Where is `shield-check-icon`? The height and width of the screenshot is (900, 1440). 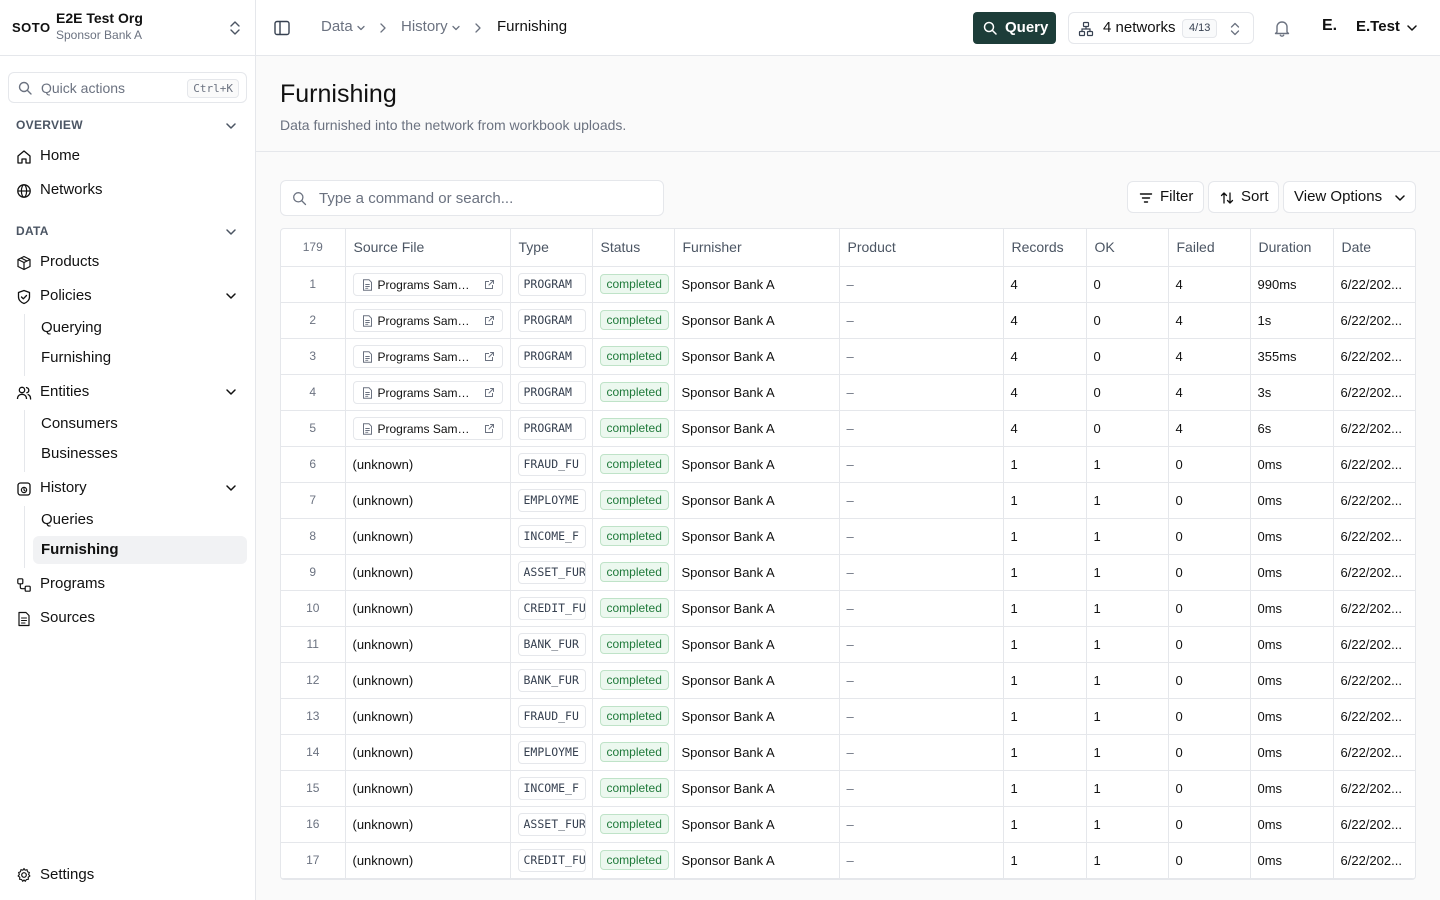 shield-check-icon is located at coordinates (24, 297).